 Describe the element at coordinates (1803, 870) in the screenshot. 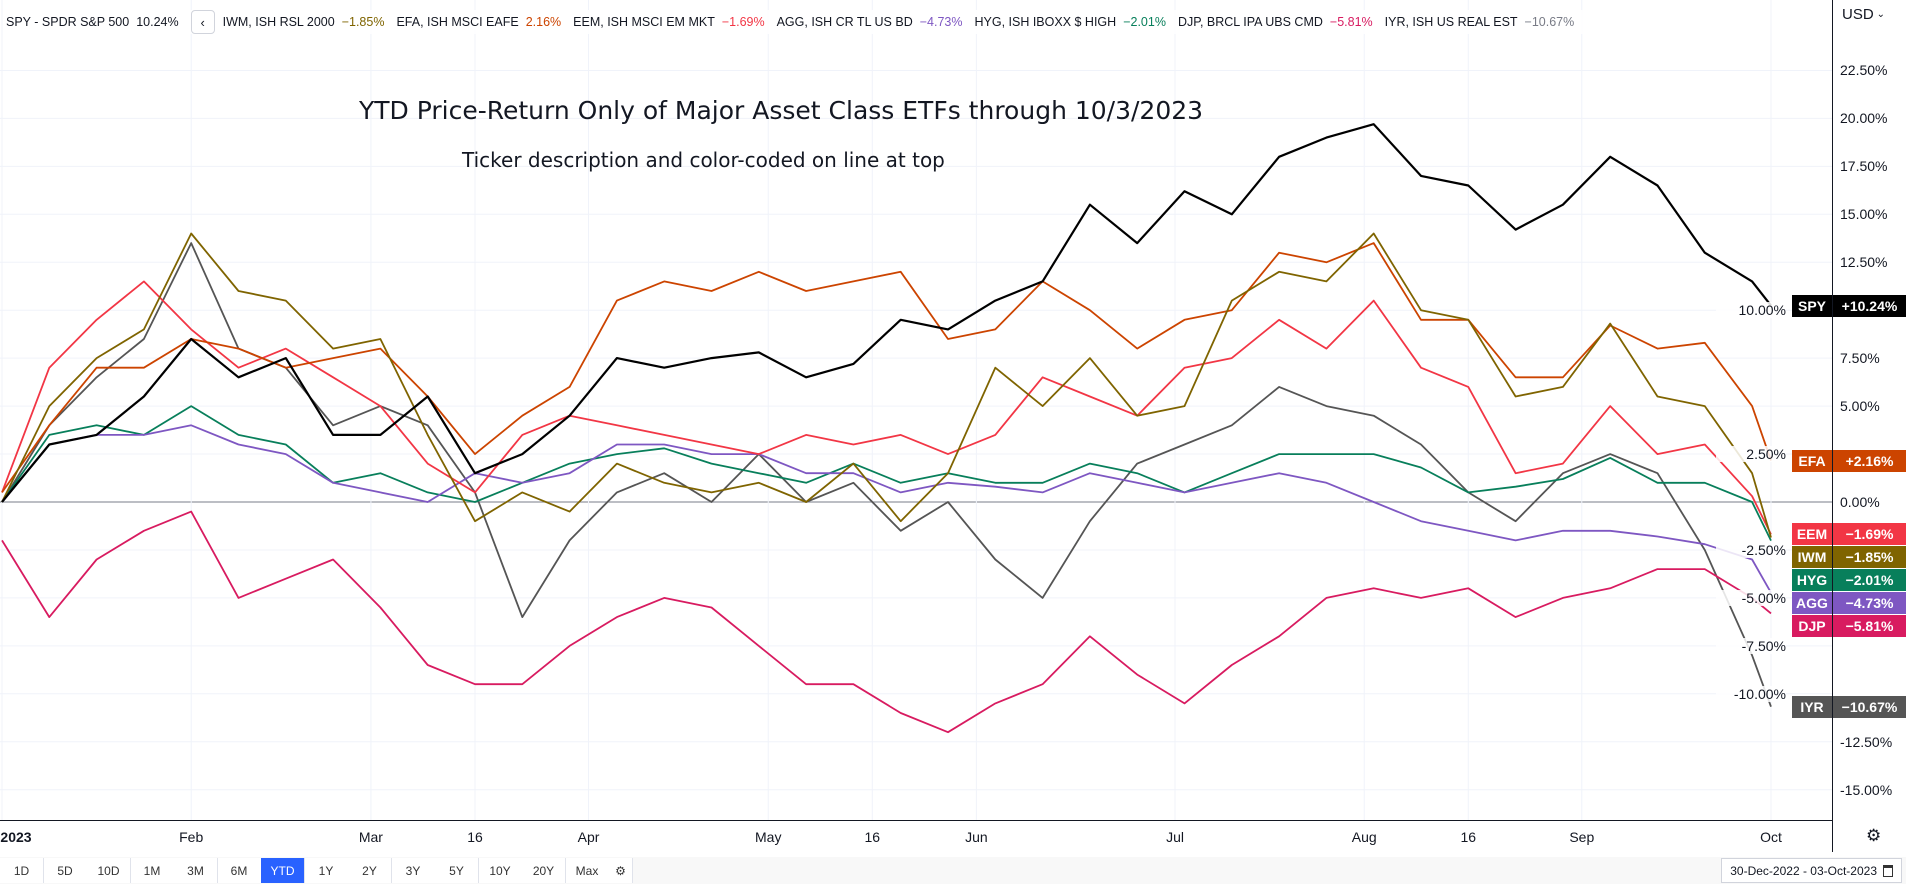

I see `date-range-label: 30-Dec-2022 - 03-Oct-2023` at that location.